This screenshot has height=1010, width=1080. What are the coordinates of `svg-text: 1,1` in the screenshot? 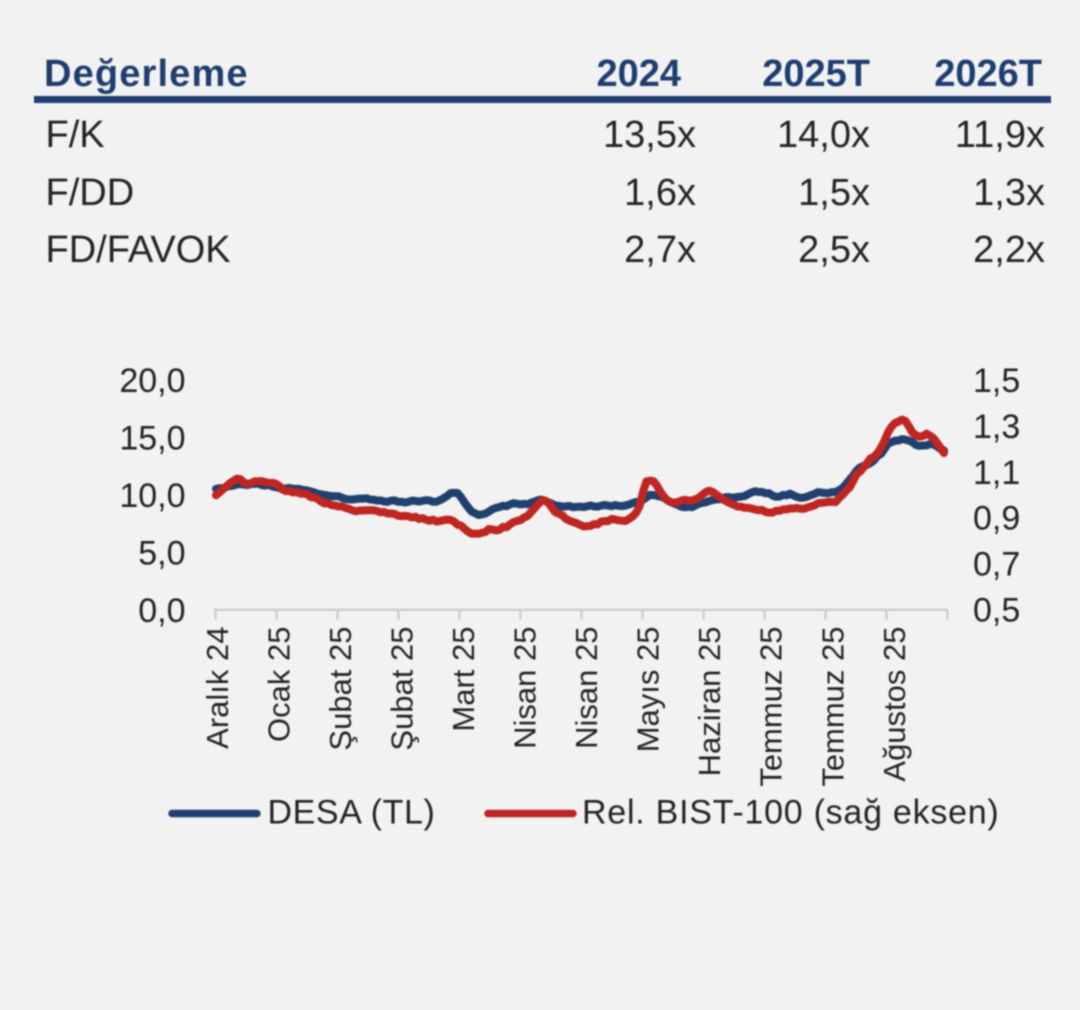 It's located at (996, 473).